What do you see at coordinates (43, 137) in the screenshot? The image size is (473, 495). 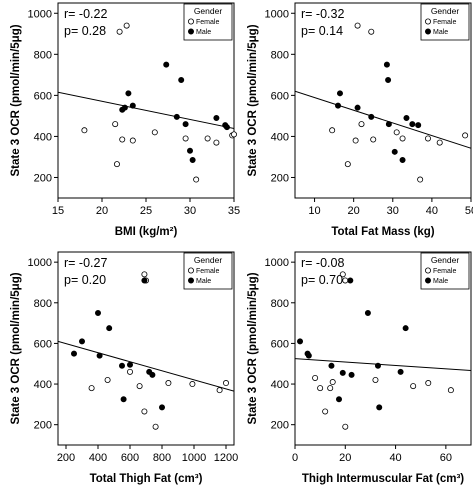 I see `y-tick-label: 400` at bounding box center [43, 137].